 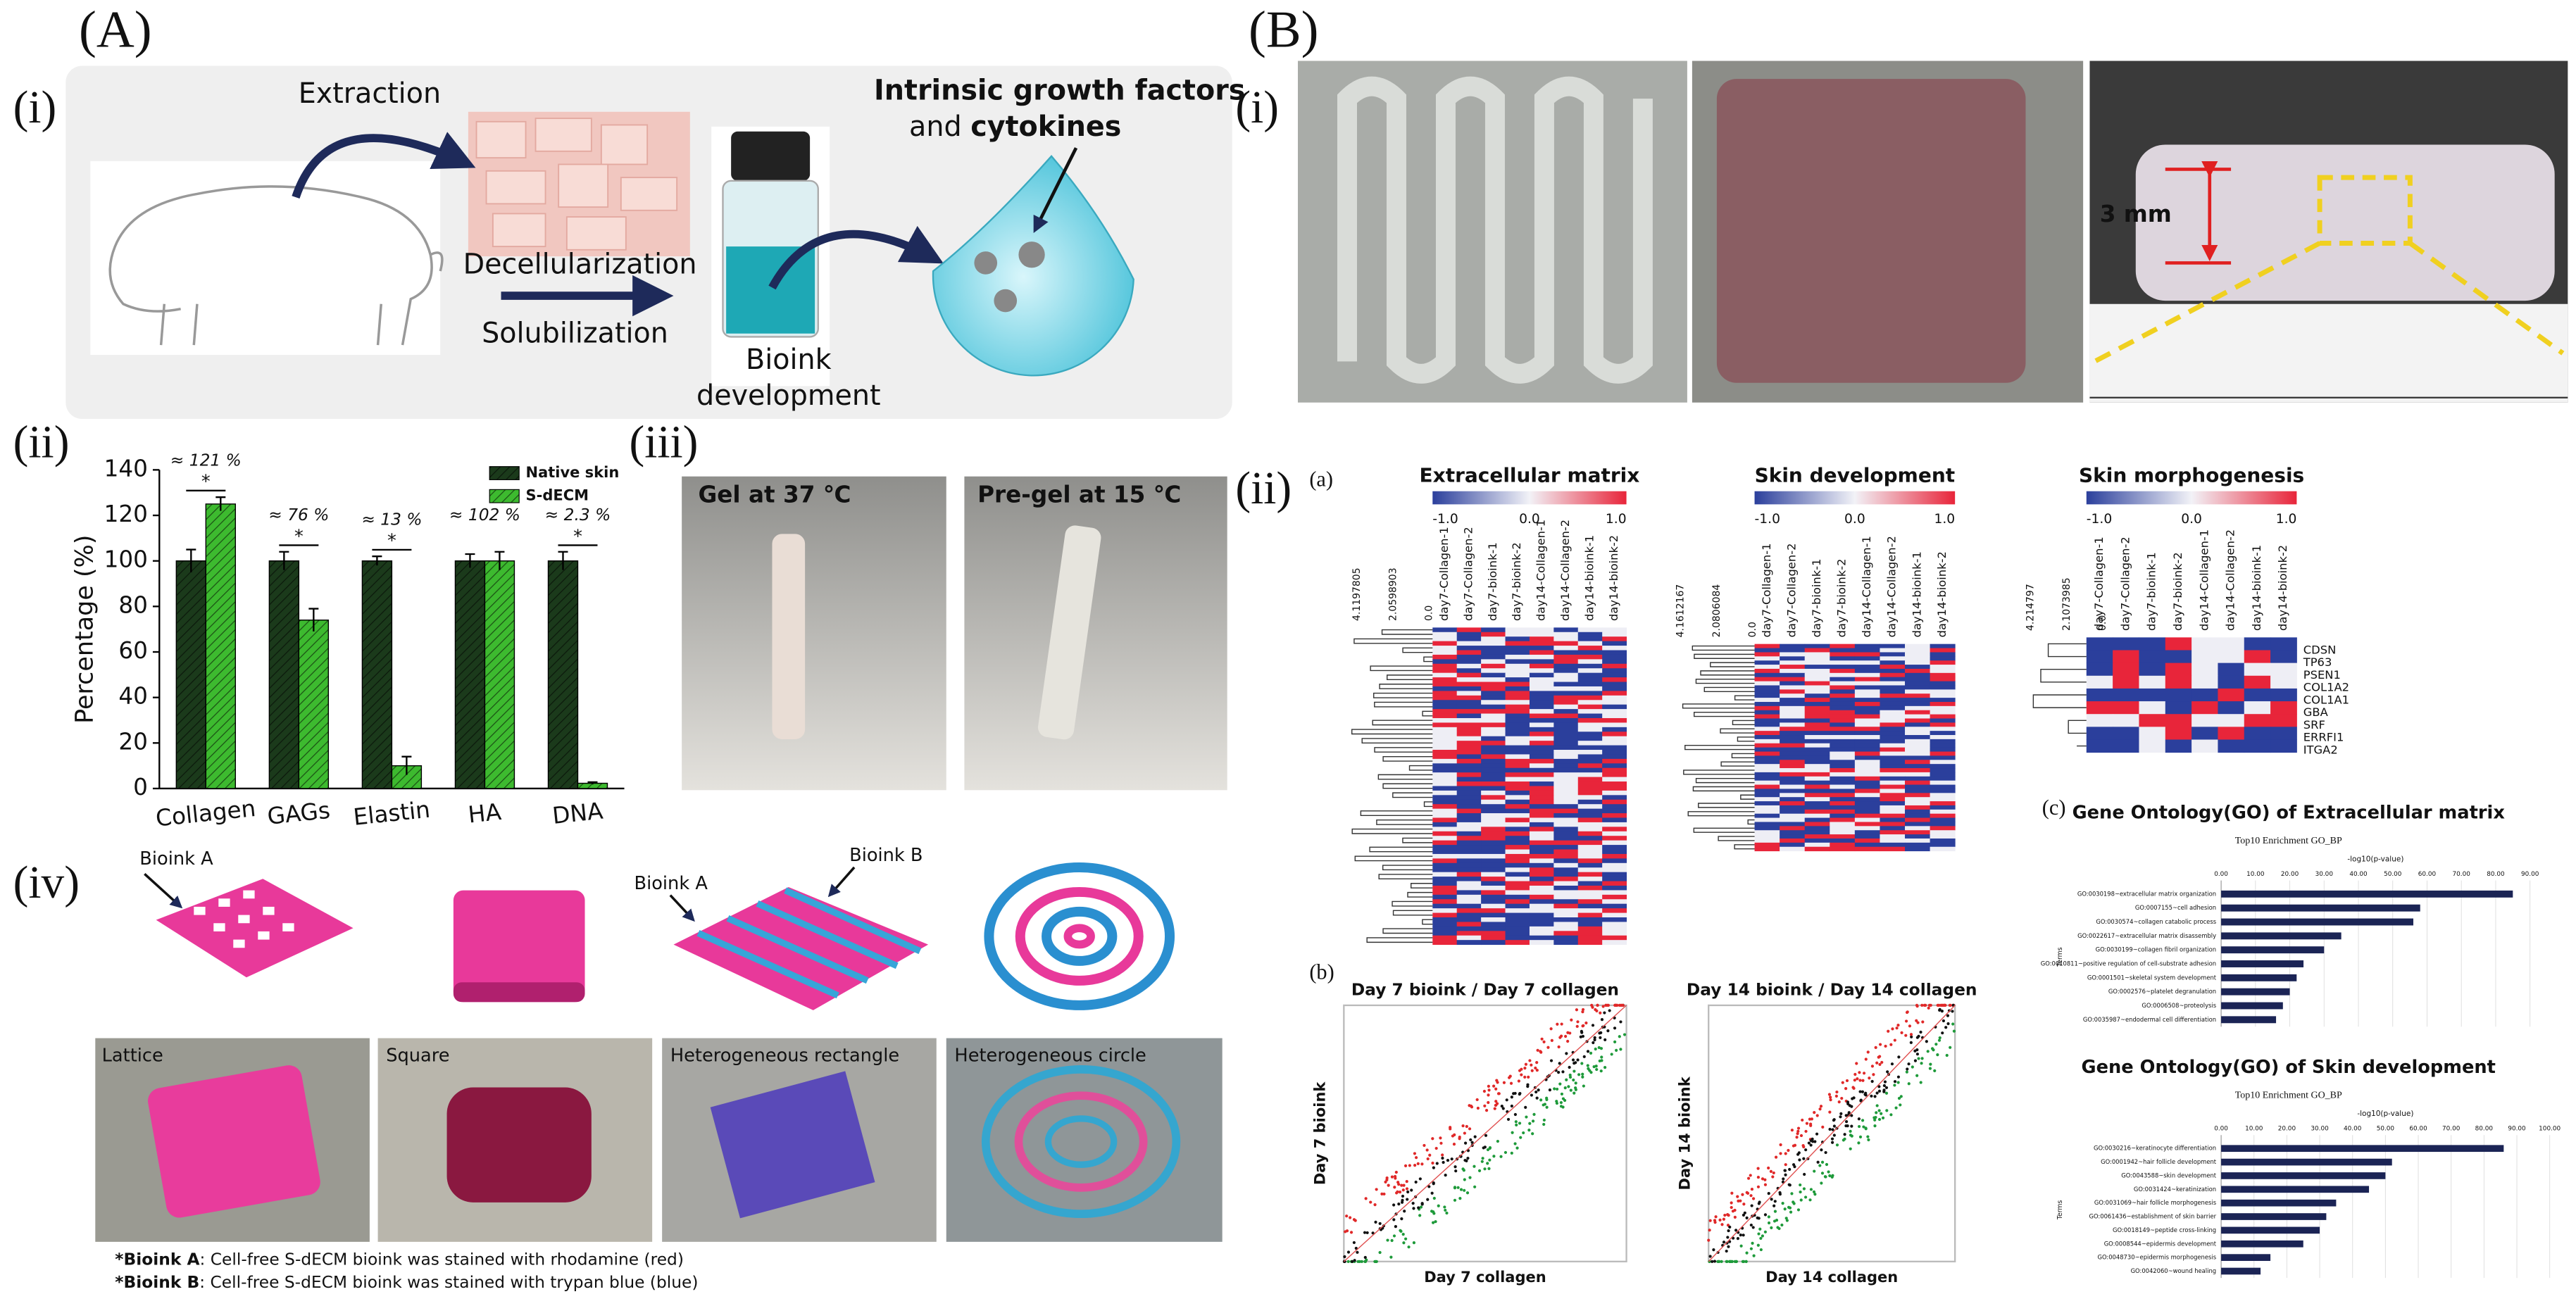 What do you see at coordinates (519, 946) in the screenshot?
I see `square-render` at bounding box center [519, 946].